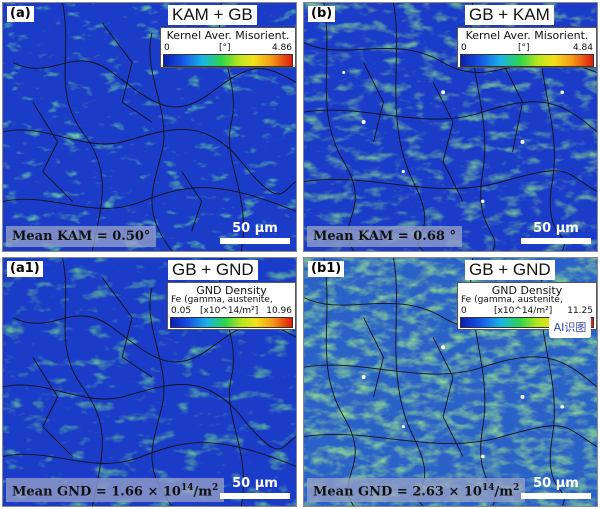 This screenshot has width=600, height=509. I want to click on stat-prefix: Mean GND = 2.63 × 10, so click(397, 491).